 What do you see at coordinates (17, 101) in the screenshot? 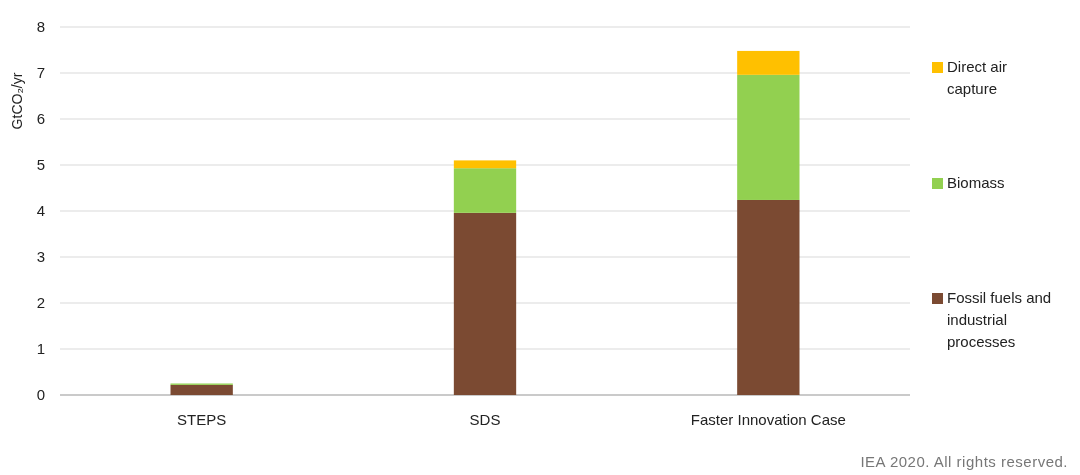
I see `y-axis-title: GtCO₂/yr` at bounding box center [17, 101].